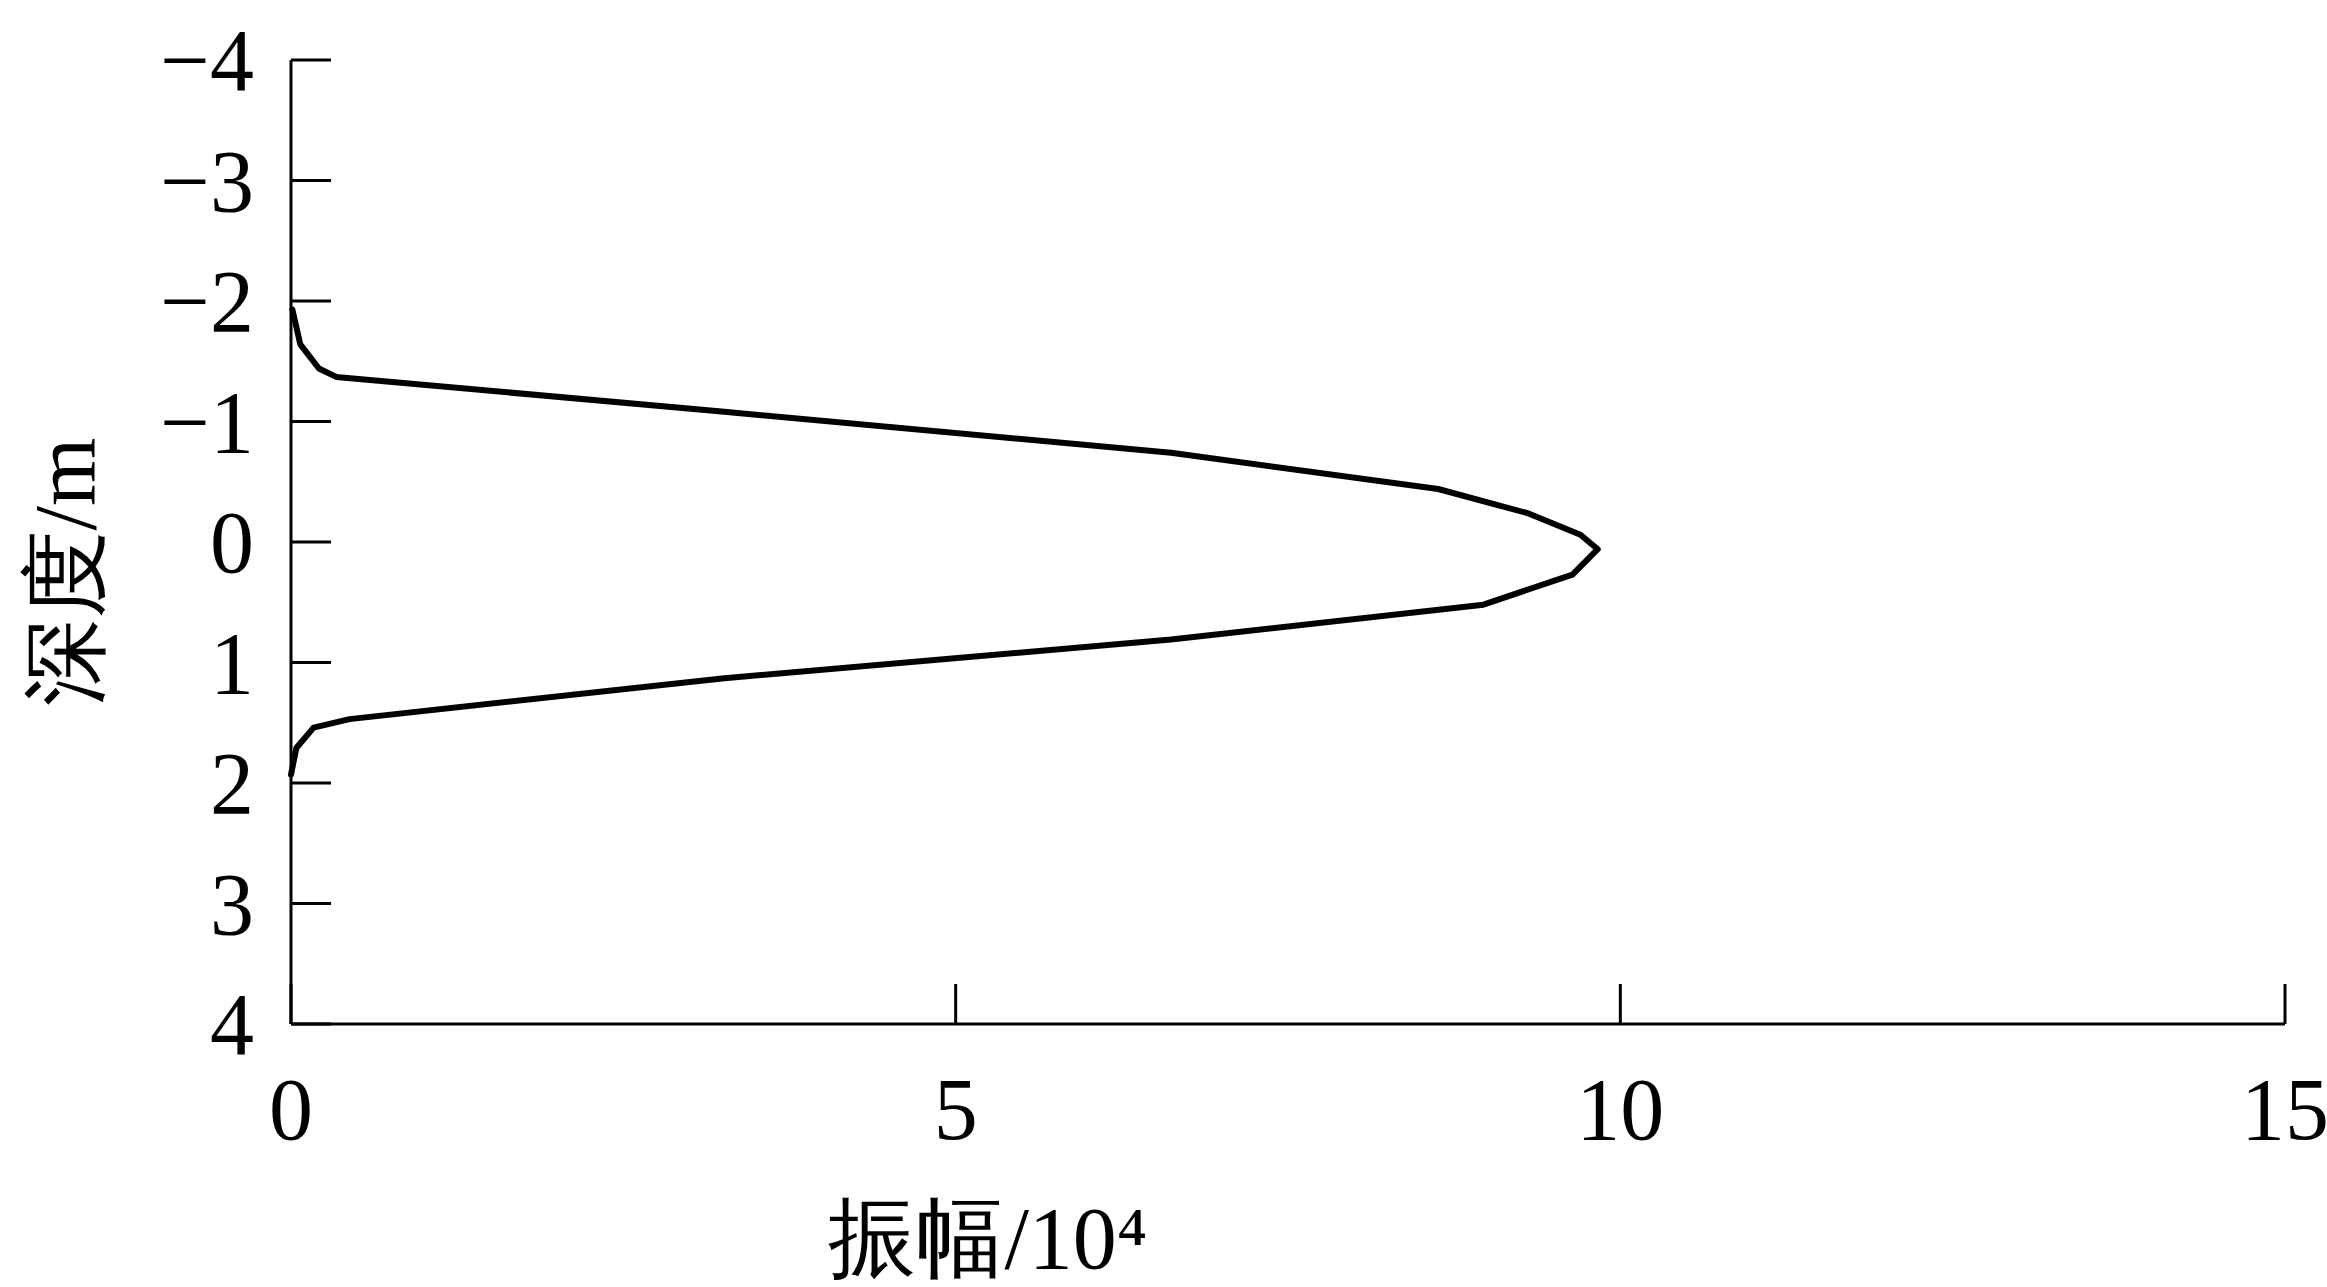 The height and width of the screenshot is (1287, 2327). Describe the element at coordinates (955, 1109) in the screenshot. I see `x-tick-label: 5` at that location.